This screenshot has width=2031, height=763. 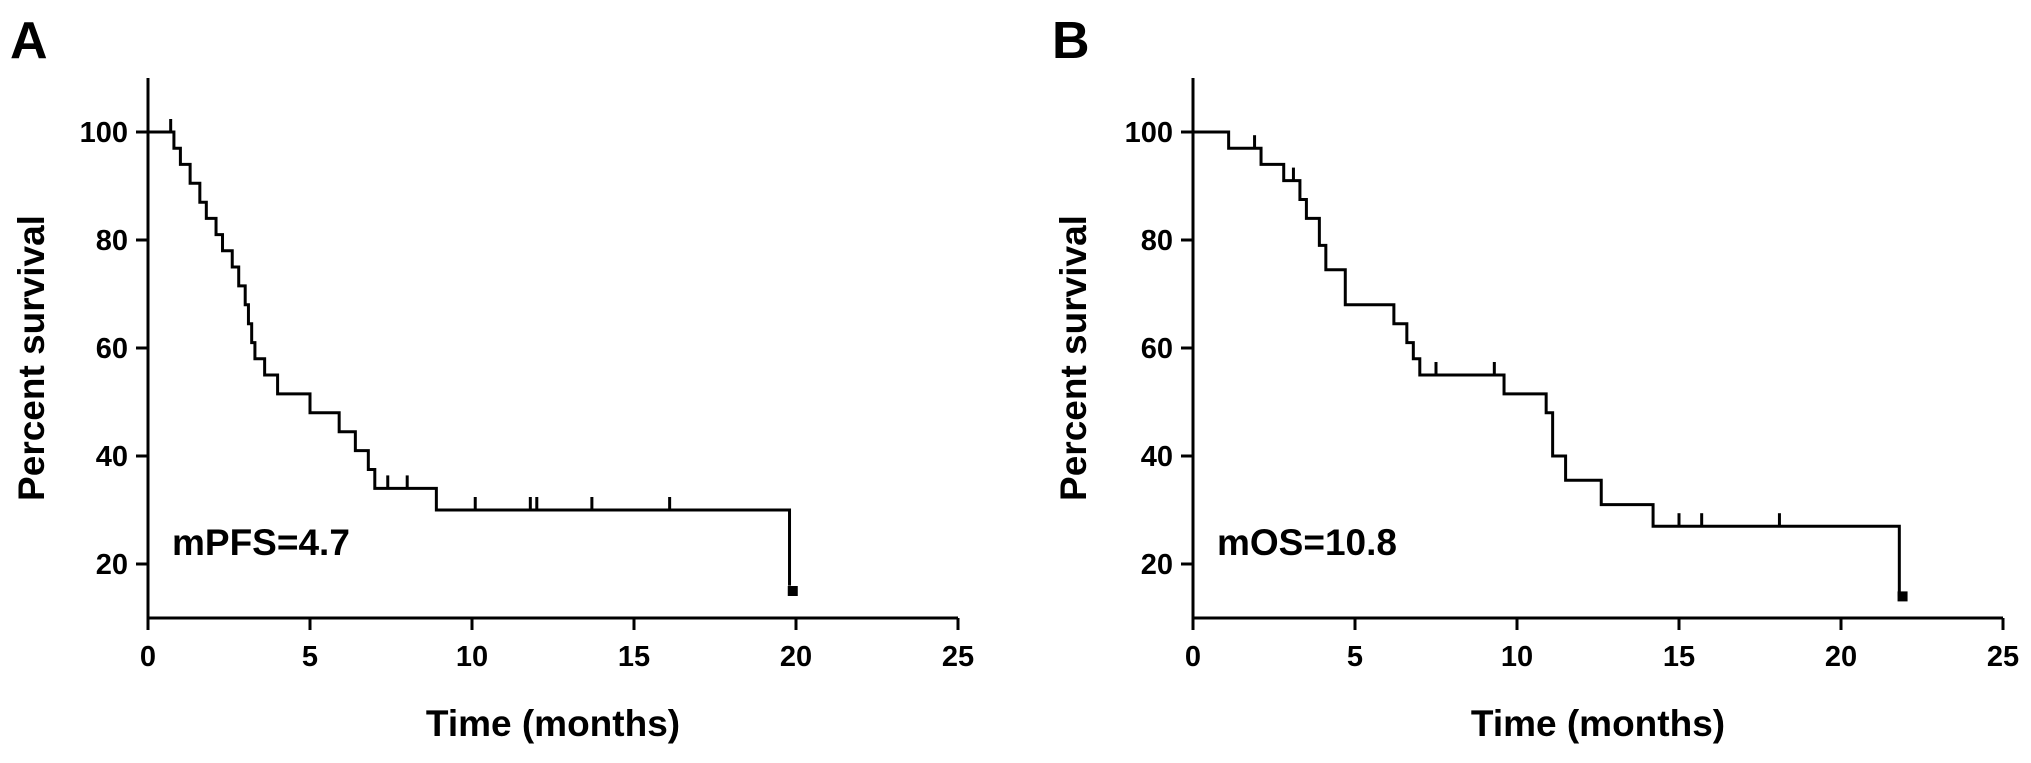 I want to click on median-annotation: mPFS=4.7, so click(x=261, y=542).